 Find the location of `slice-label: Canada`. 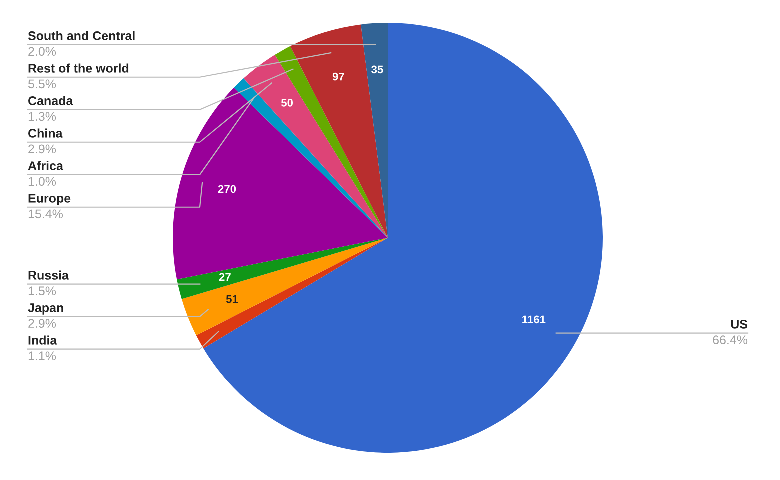

slice-label: Canada is located at coordinates (51, 101).